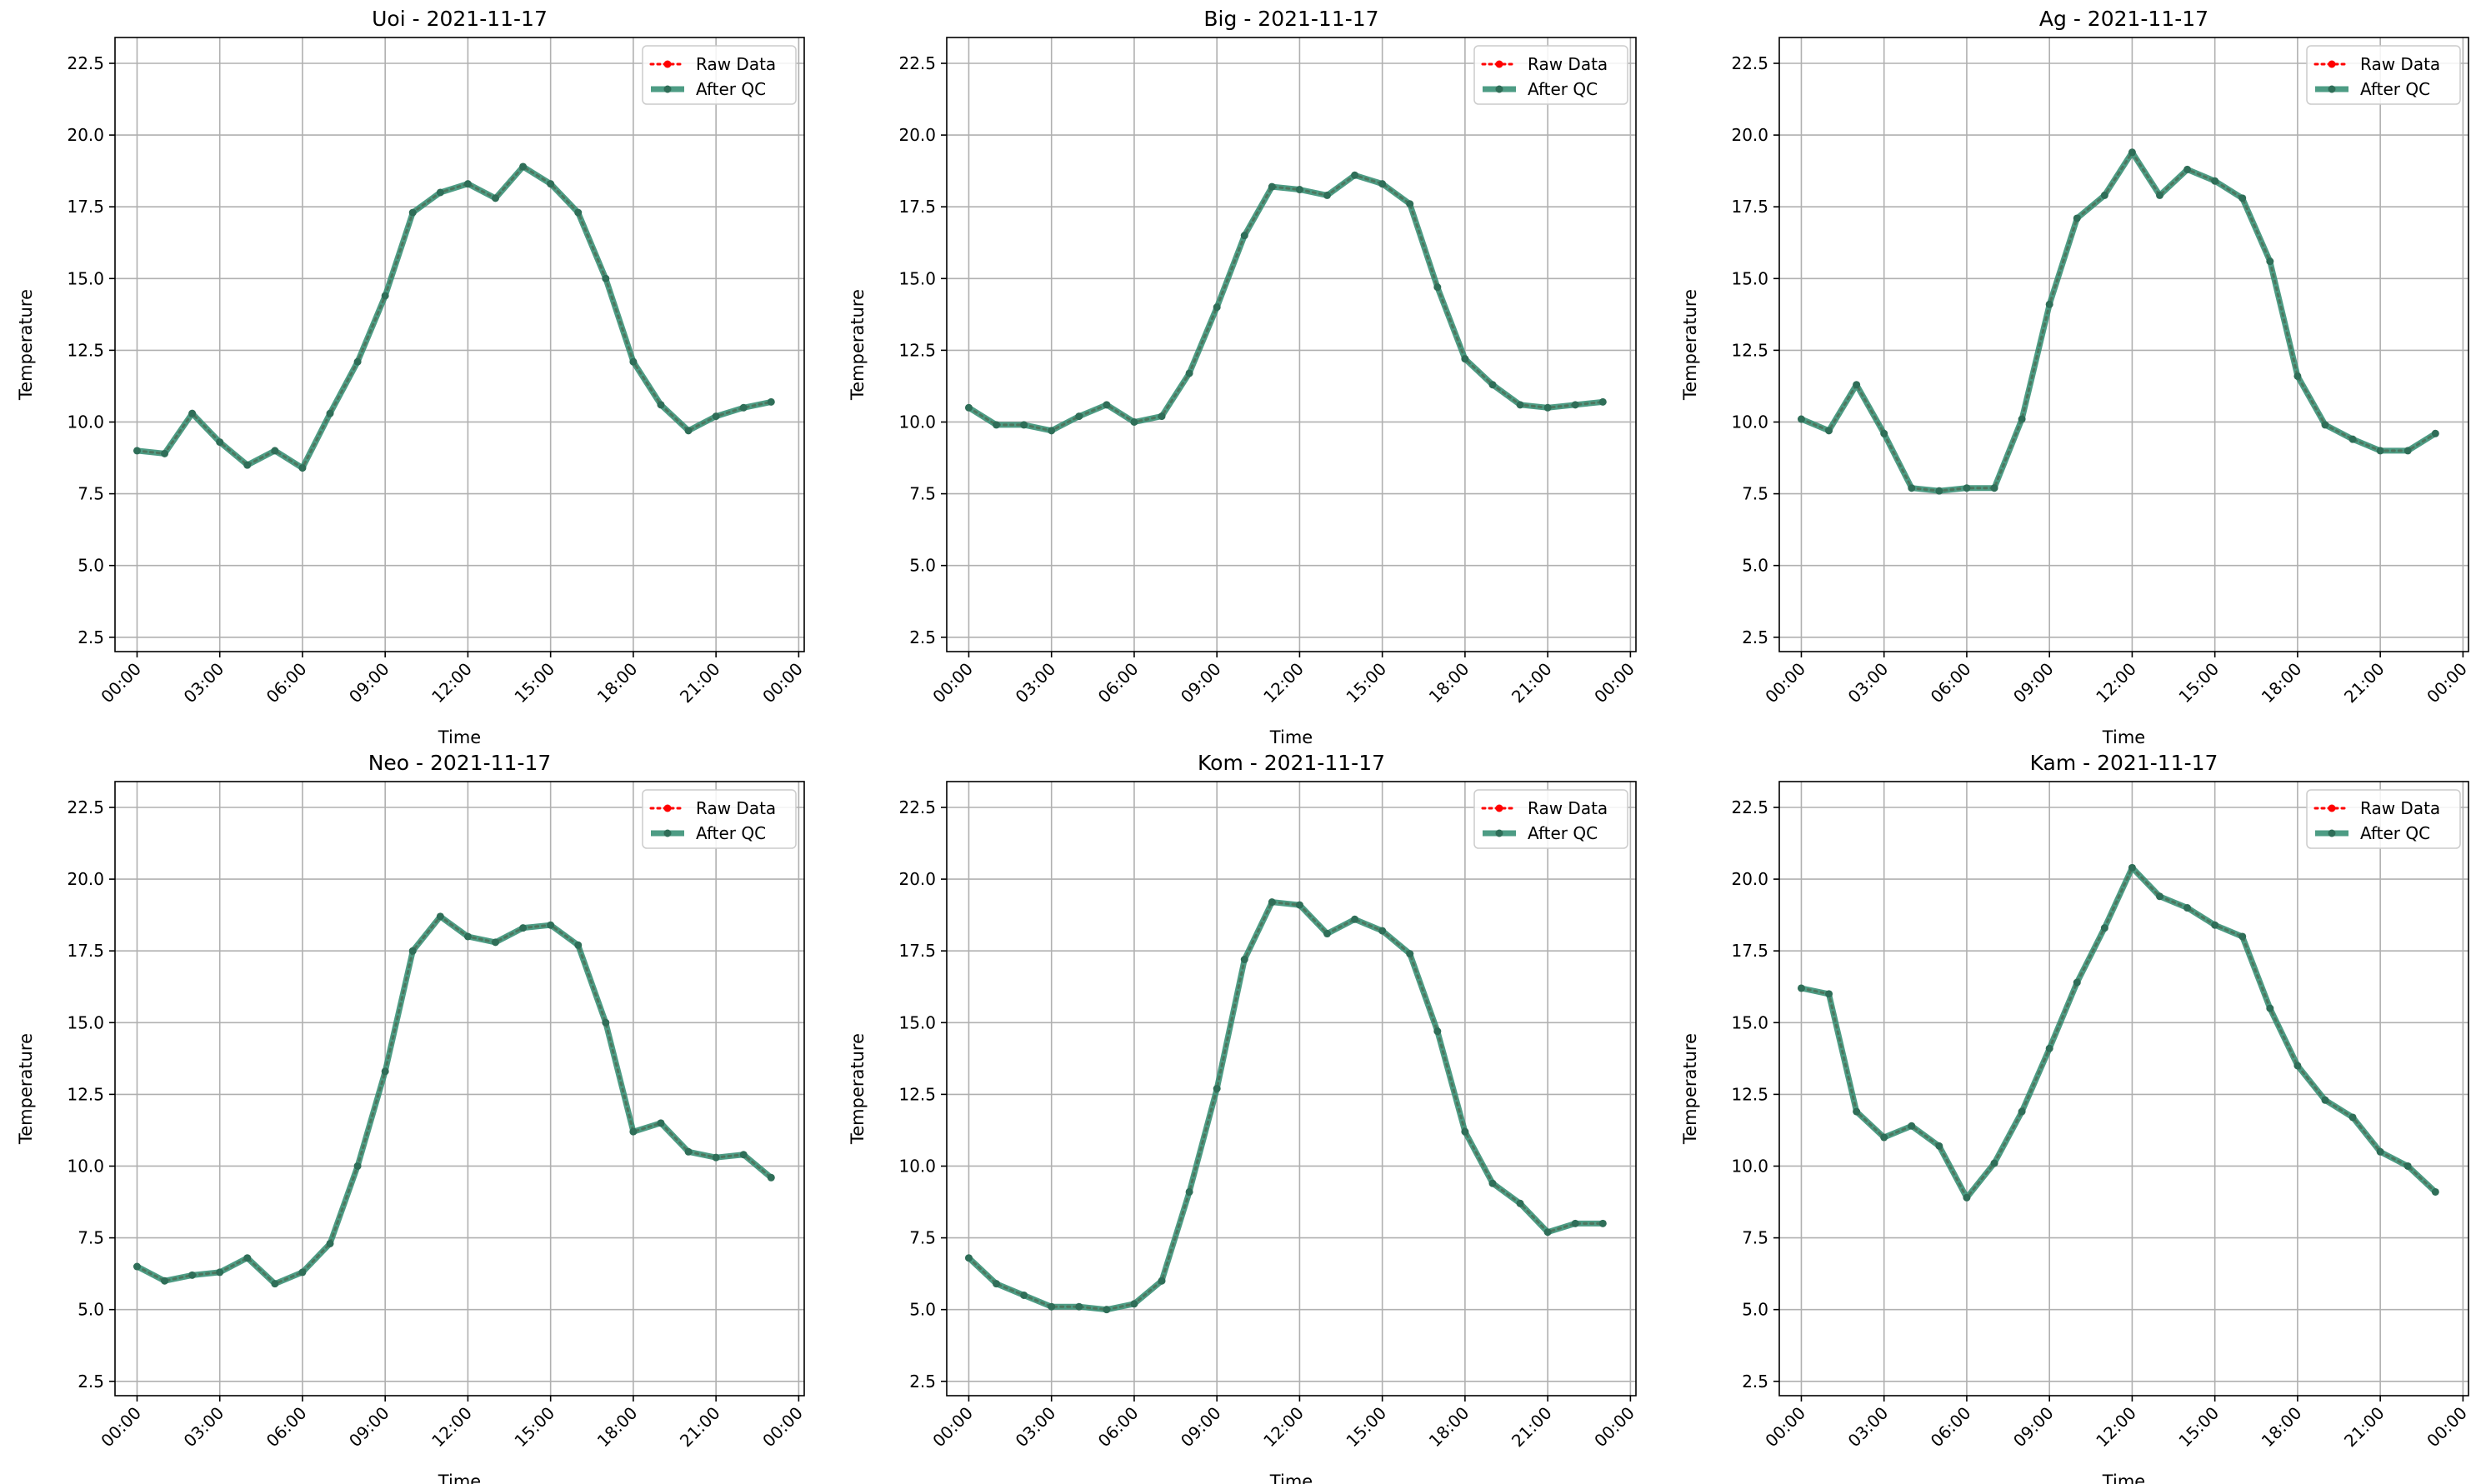 The width and height of the screenshot is (2486, 1484). Describe the element at coordinates (1755, 1310) in the screenshot. I see `y-tick-label: 5.0` at that location.